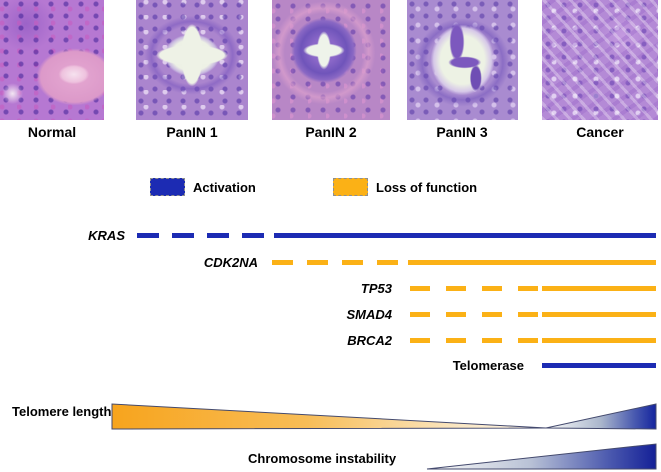 Image resolution: width=661 pixels, height=472 pixels. What do you see at coordinates (599, 365) in the screenshot?
I see `timeline-solid-telomerase` at bounding box center [599, 365].